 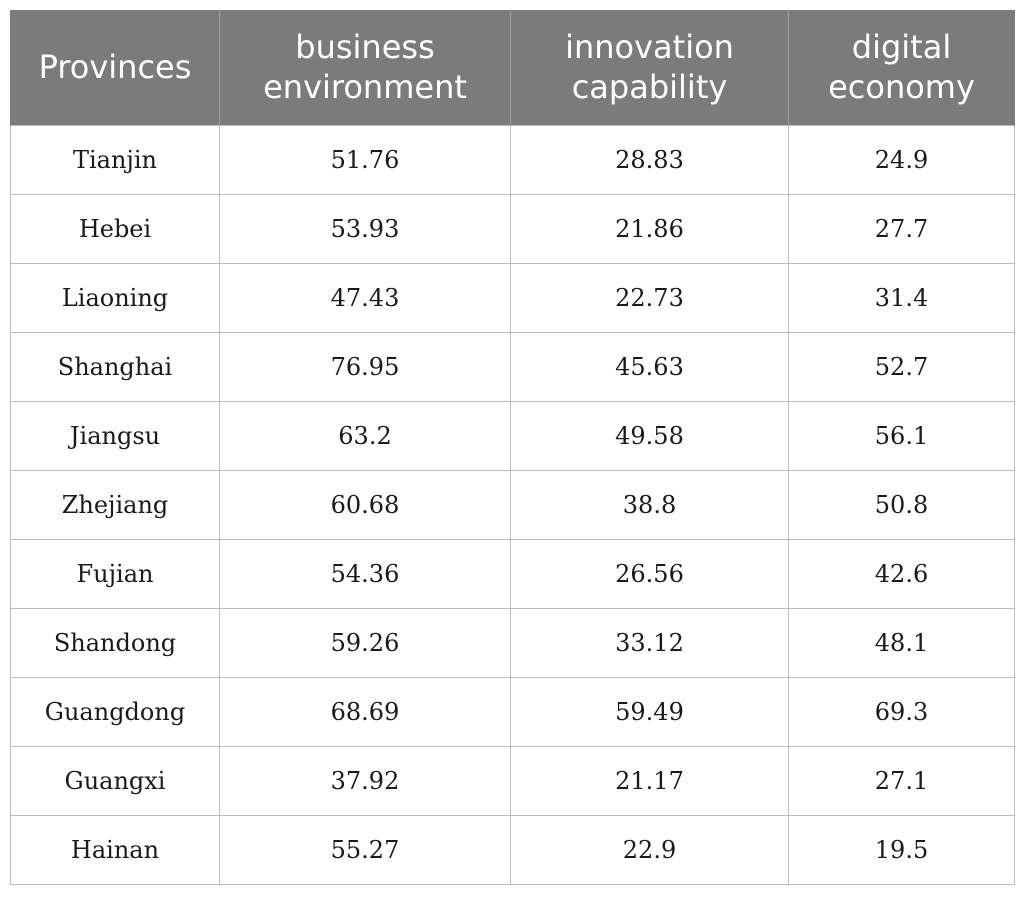 What do you see at coordinates (901, 780) in the screenshot?
I see `digital-economy-cell: 27.1` at bounding box center [901, 780].